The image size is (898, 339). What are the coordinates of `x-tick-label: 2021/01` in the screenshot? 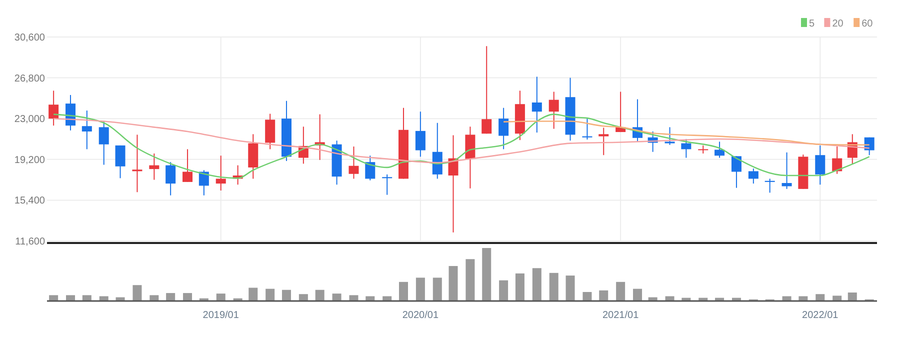 It's located at (621, 315).